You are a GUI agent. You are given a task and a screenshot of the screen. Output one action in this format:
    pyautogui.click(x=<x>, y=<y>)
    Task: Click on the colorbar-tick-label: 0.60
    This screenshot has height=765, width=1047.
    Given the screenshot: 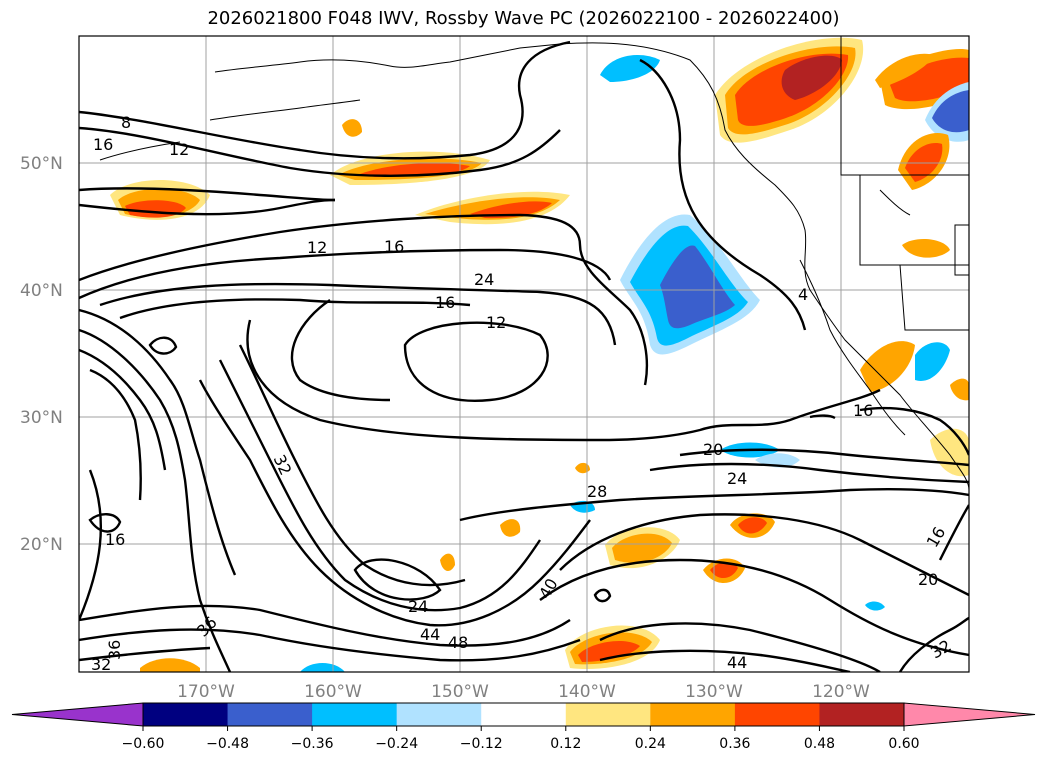 What is the action you would take?
    pyautogui.click(x=903, y=744)
    